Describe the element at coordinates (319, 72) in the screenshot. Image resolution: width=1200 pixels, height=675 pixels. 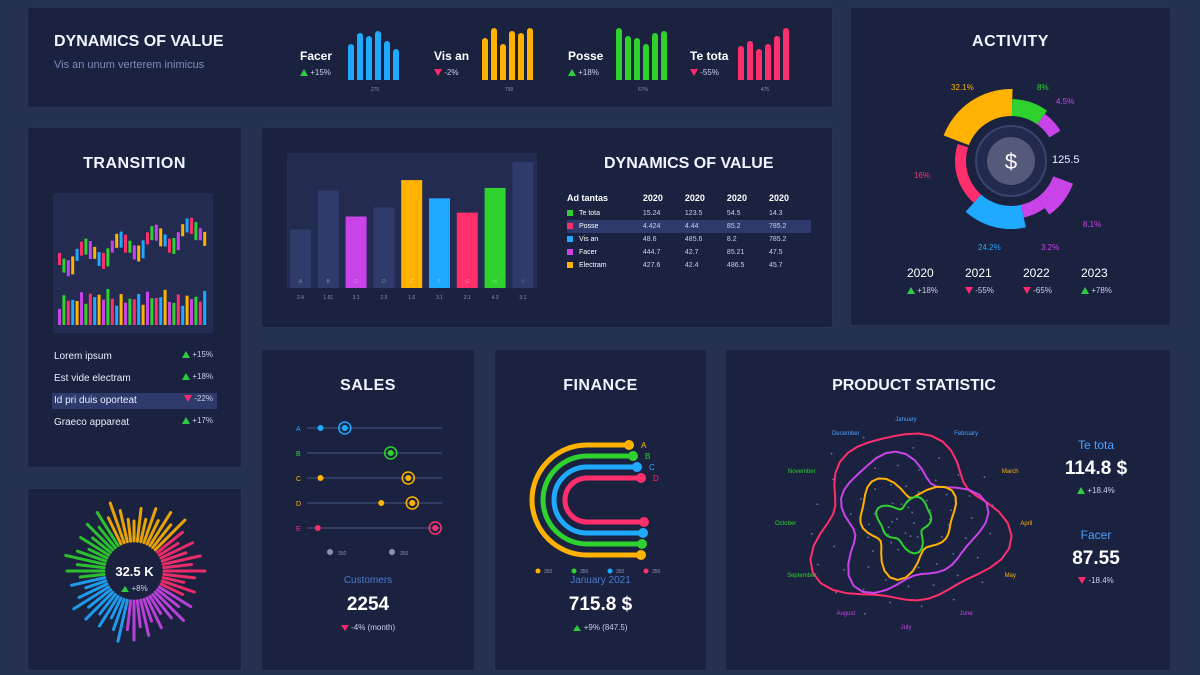
I see `metric-change-text: +15%` at that location.